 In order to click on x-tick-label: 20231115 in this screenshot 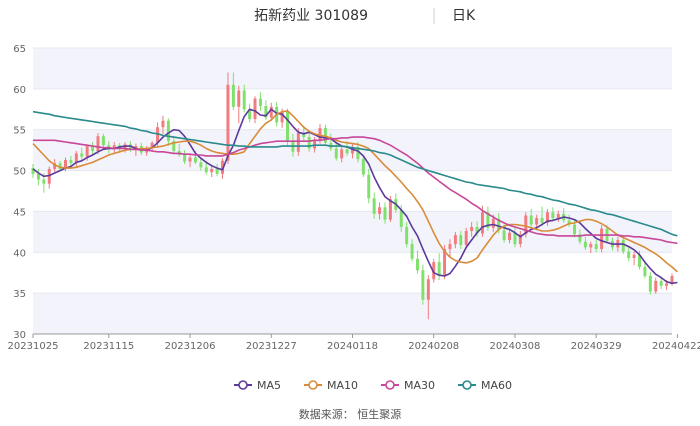, I will do `click(108, 346)`.